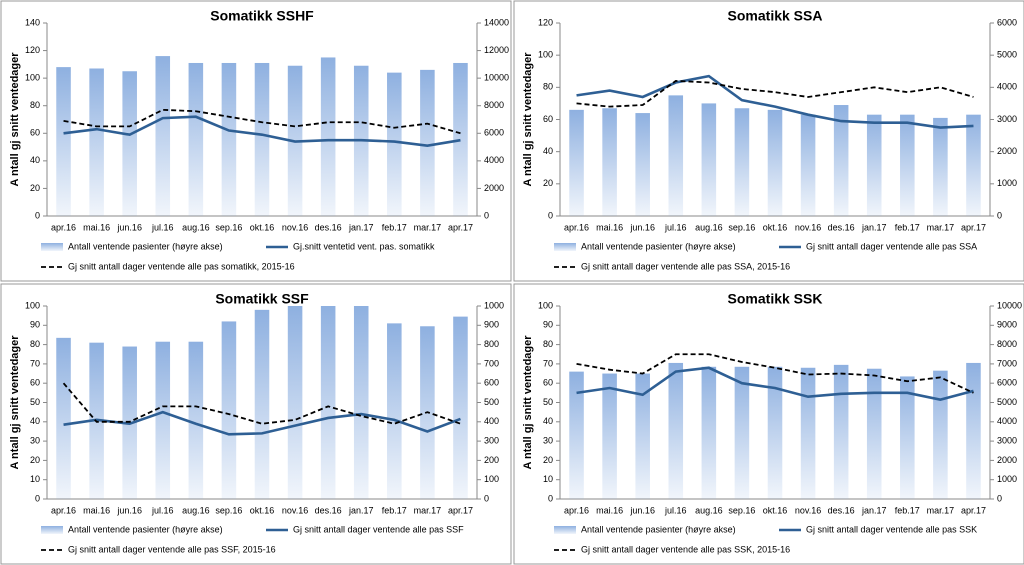 The image size is (1024, 565). Describe the element at coordinates (548, 344) in the screenshot. I see `y-tick-label: 80` at that location.